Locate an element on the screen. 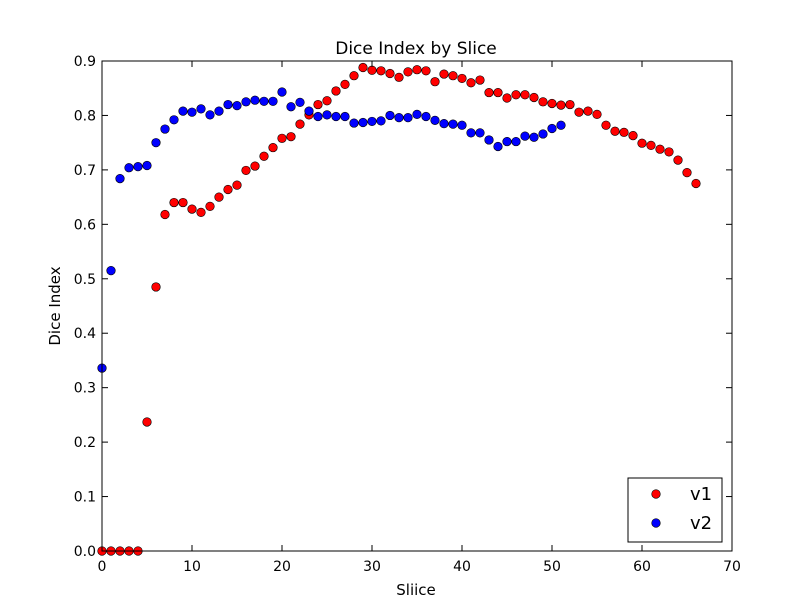 The image size is (812, 612). y-tick-label: 0.6 is located at coordinates (85, 225).